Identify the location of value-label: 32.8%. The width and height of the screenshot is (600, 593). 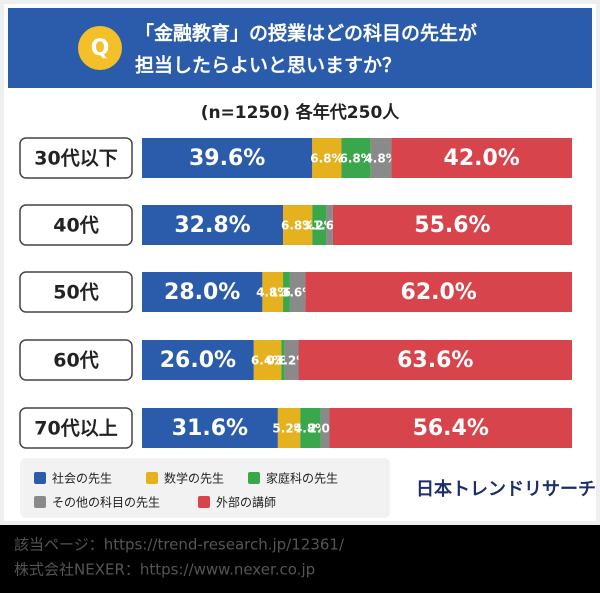
(212, 225).